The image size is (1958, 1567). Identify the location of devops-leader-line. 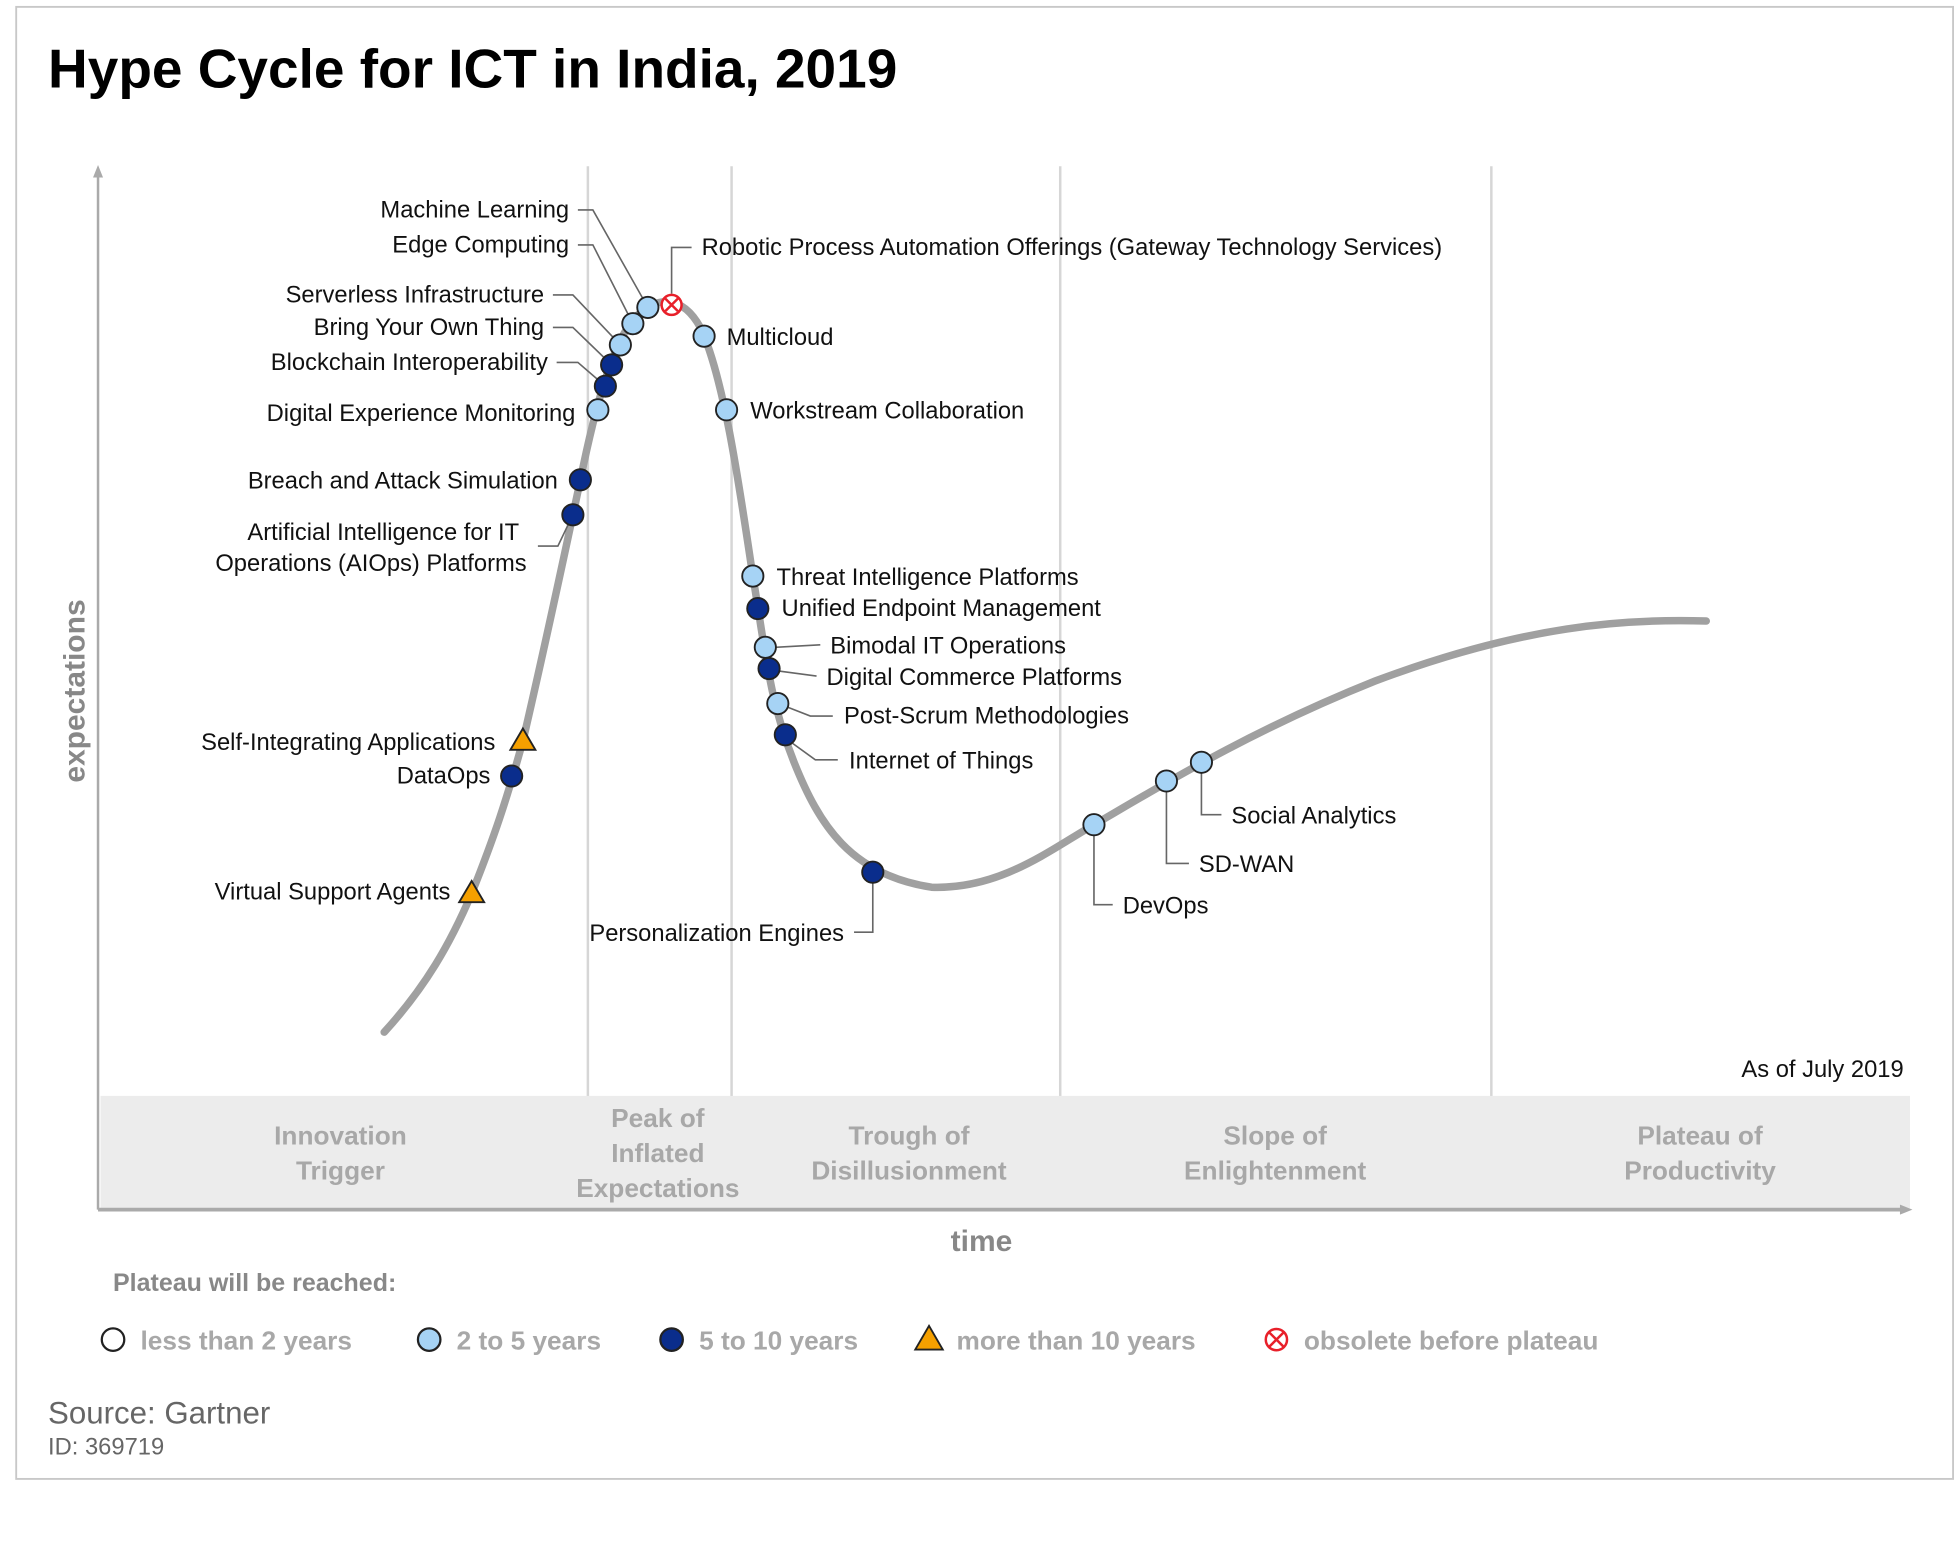
(1103, 870).